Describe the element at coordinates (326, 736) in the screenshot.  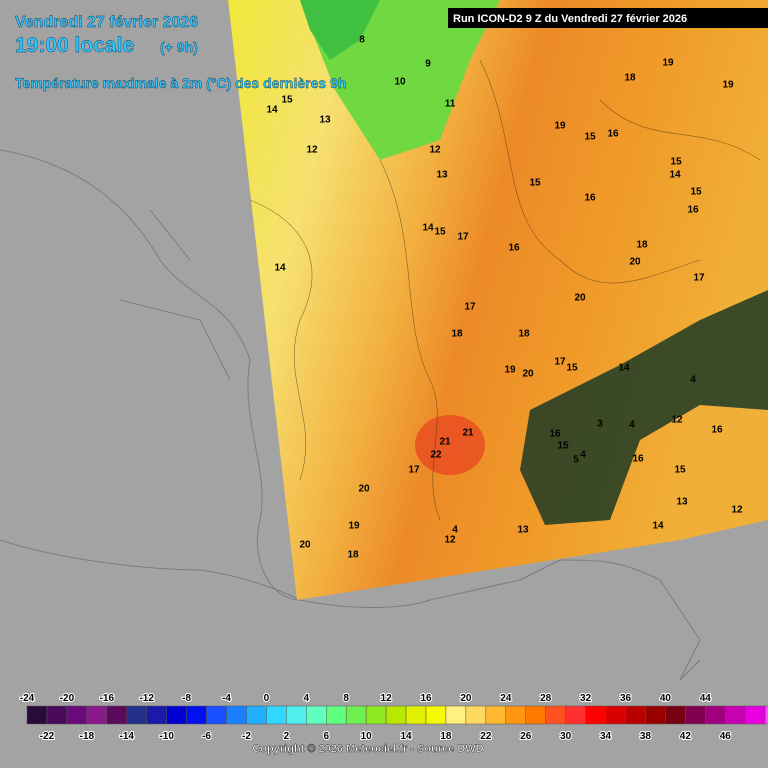
I see `colorbar-tick: 6` at that location.